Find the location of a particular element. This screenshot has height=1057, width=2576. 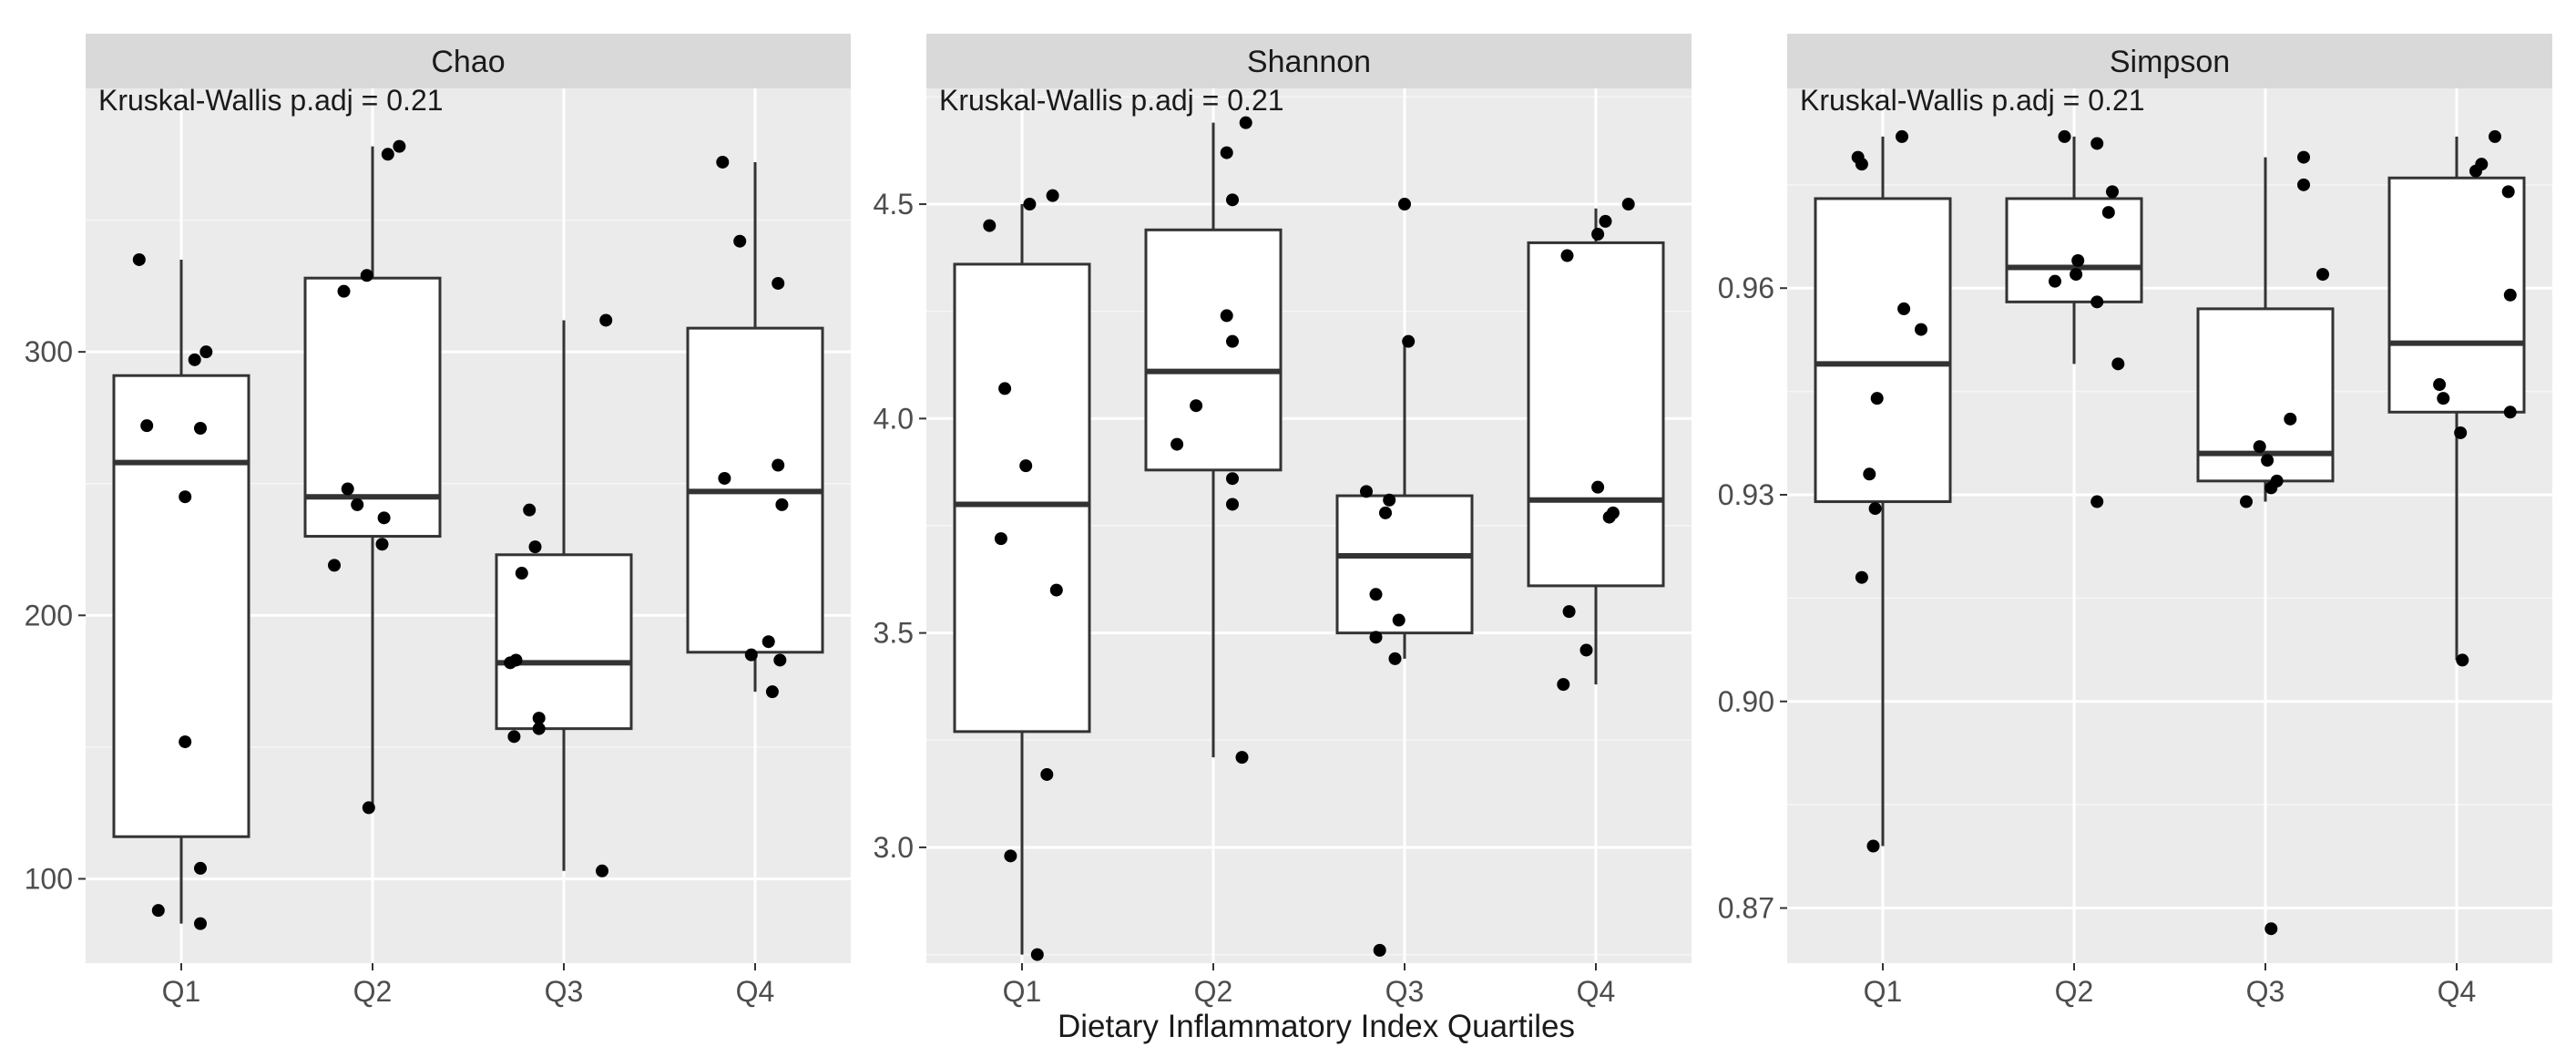

y-tick-label: 0.87 is located at coordinates (1746, 908).